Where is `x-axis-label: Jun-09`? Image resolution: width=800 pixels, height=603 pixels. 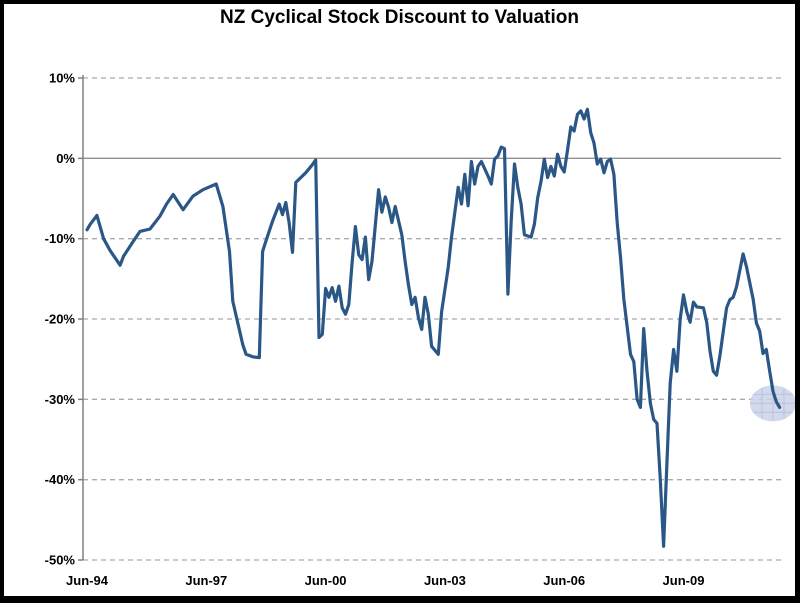 x-axis-label: Jun-09 is located at coordinates (684, 580).